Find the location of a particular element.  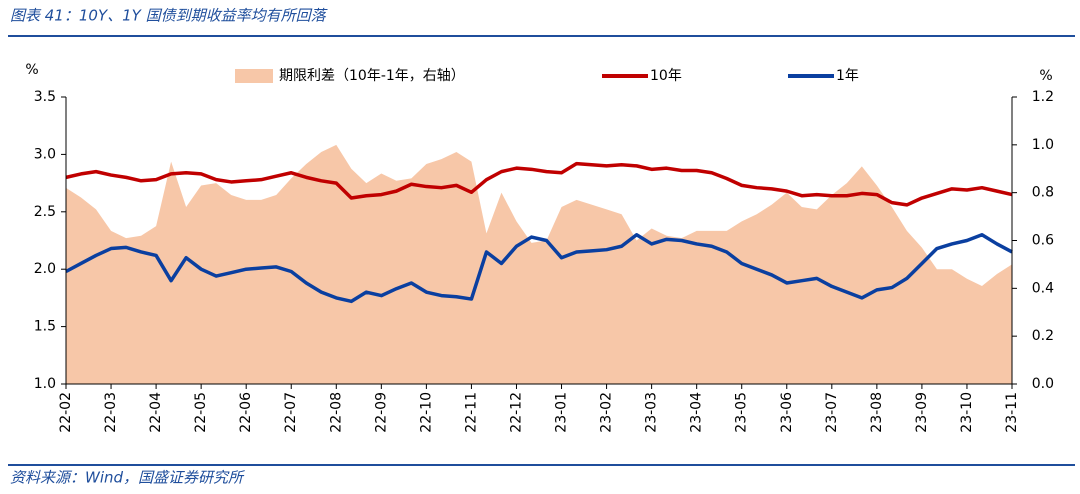

y2-tick-label: 0.6 is located at coordinates (1043, 241).